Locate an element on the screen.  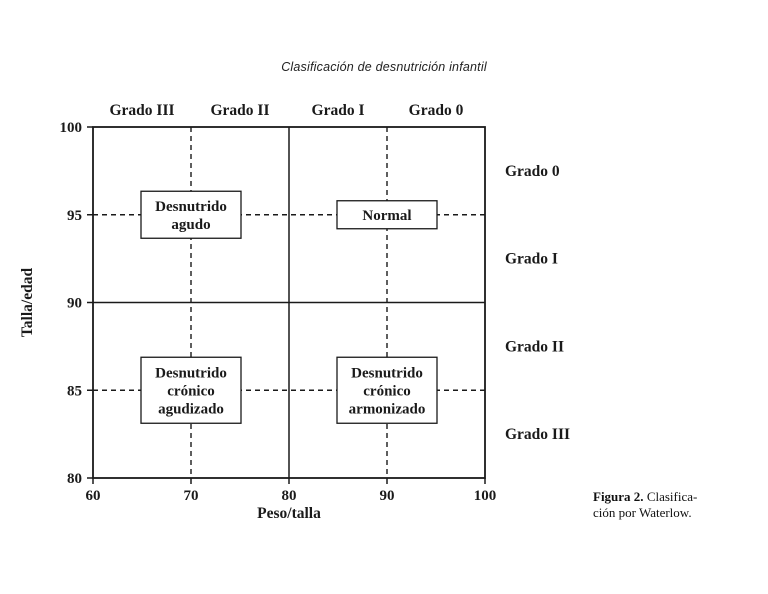
x-tick-label: 90 is located at coordinates (387, 496).